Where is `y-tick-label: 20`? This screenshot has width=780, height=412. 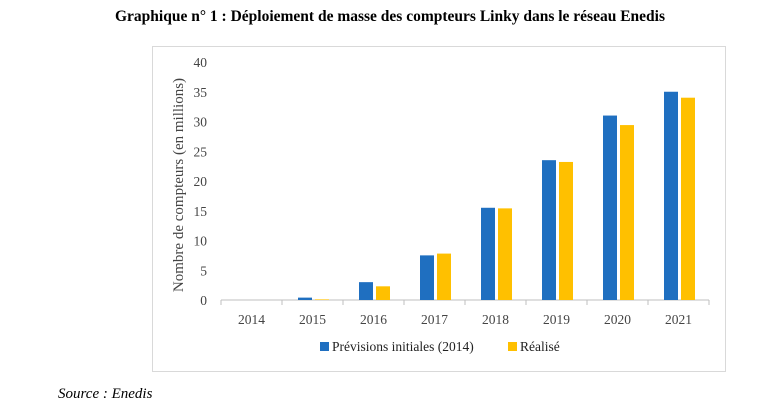
y-tick-label: 20 is located at coordinates (201, 181).